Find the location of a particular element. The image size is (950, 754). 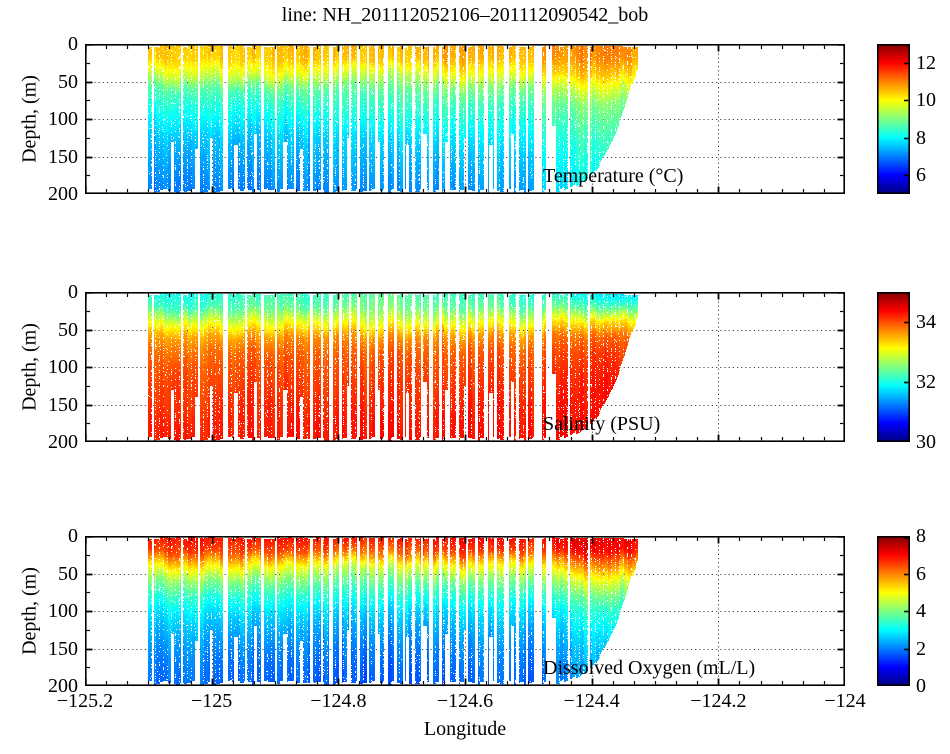

panel-label-salinity: Salinity (PSU) is located at coordinates (602, 424).